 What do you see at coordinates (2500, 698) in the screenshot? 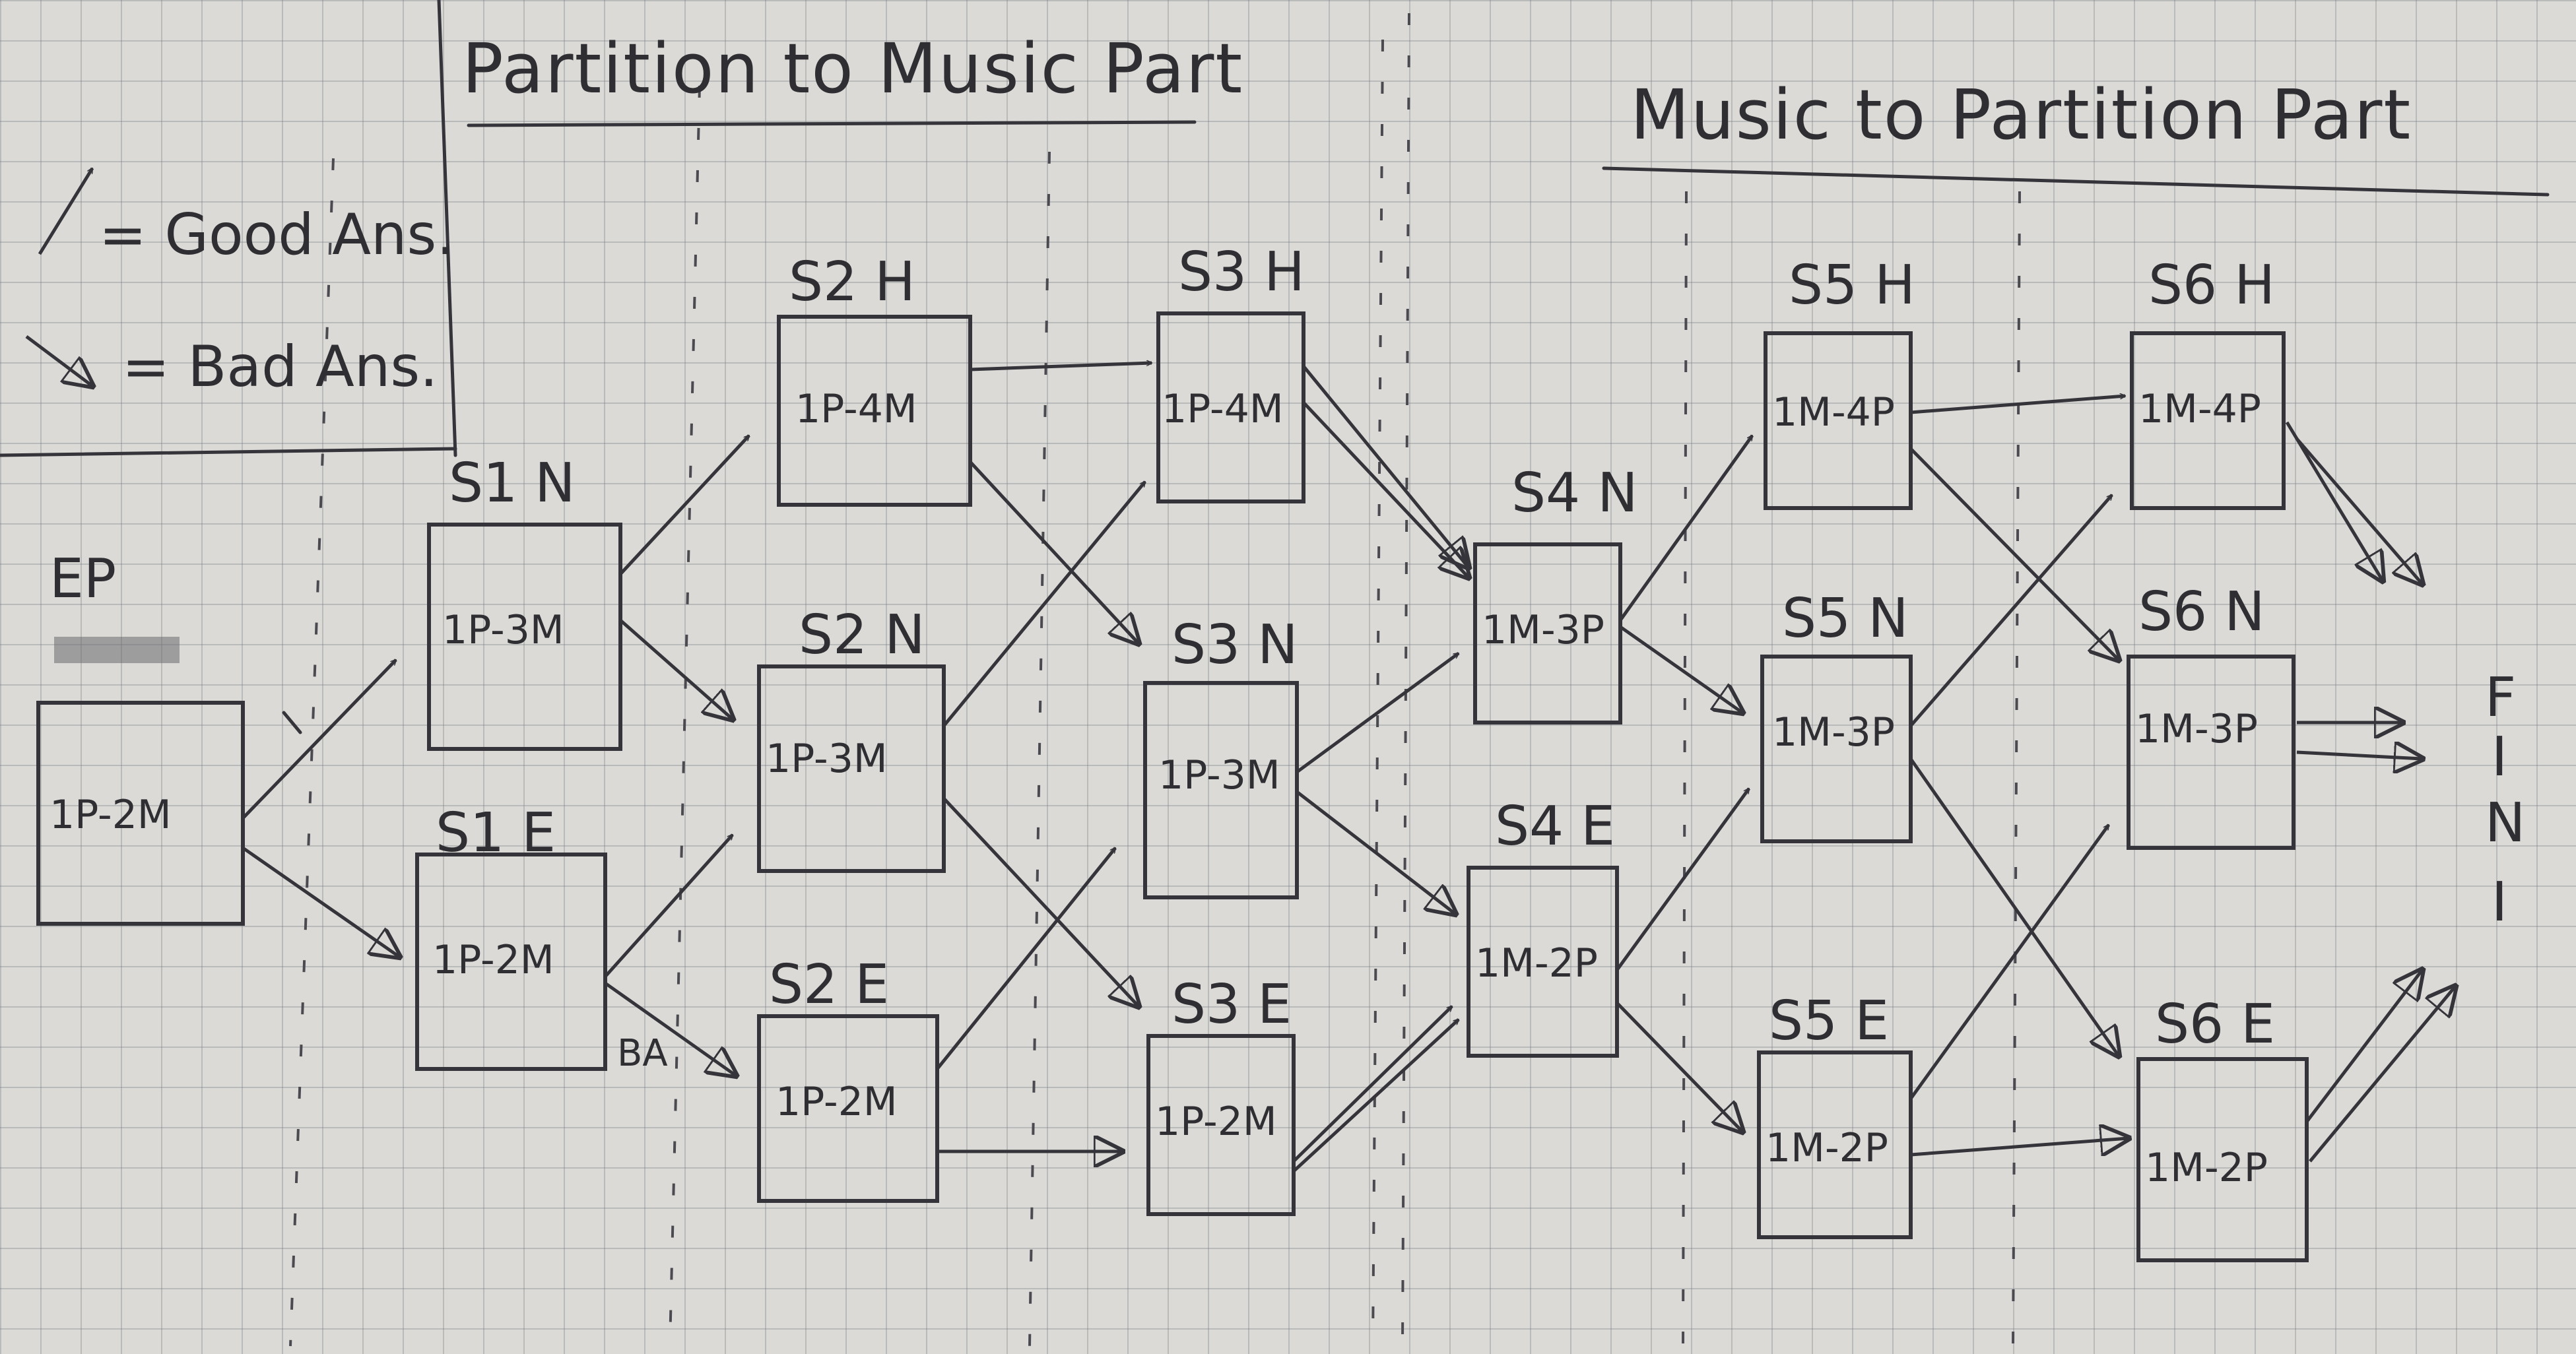
I see `end-letter-1: F` at bounding box center [2500, 698].